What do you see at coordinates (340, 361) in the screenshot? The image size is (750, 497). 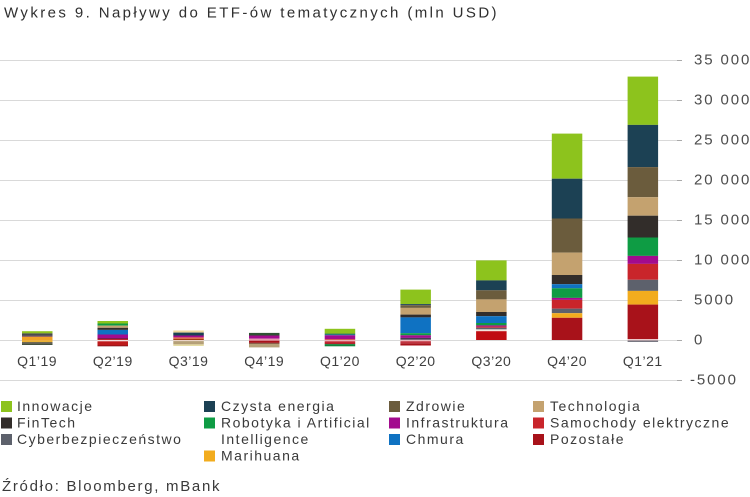 I see `svg-text: Q1’20` at bounding box center [340, 361].